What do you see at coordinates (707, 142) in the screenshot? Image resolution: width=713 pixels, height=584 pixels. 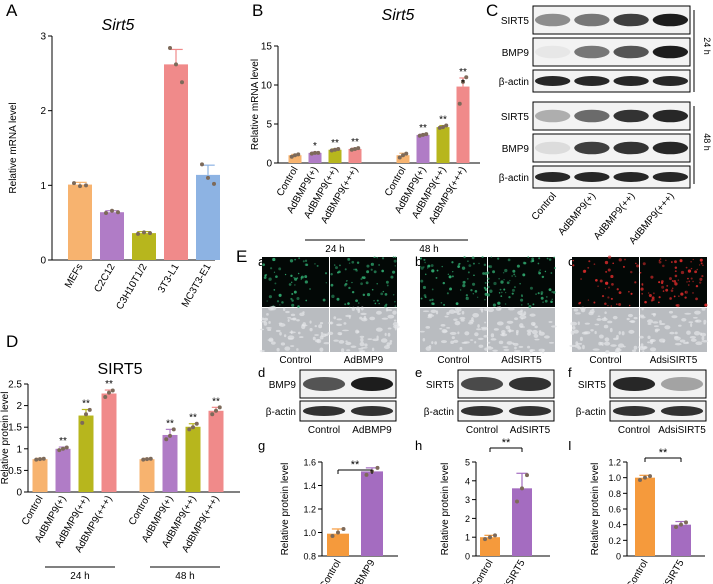 I see `time-label: 48 h` at bounding box center [707, 142].